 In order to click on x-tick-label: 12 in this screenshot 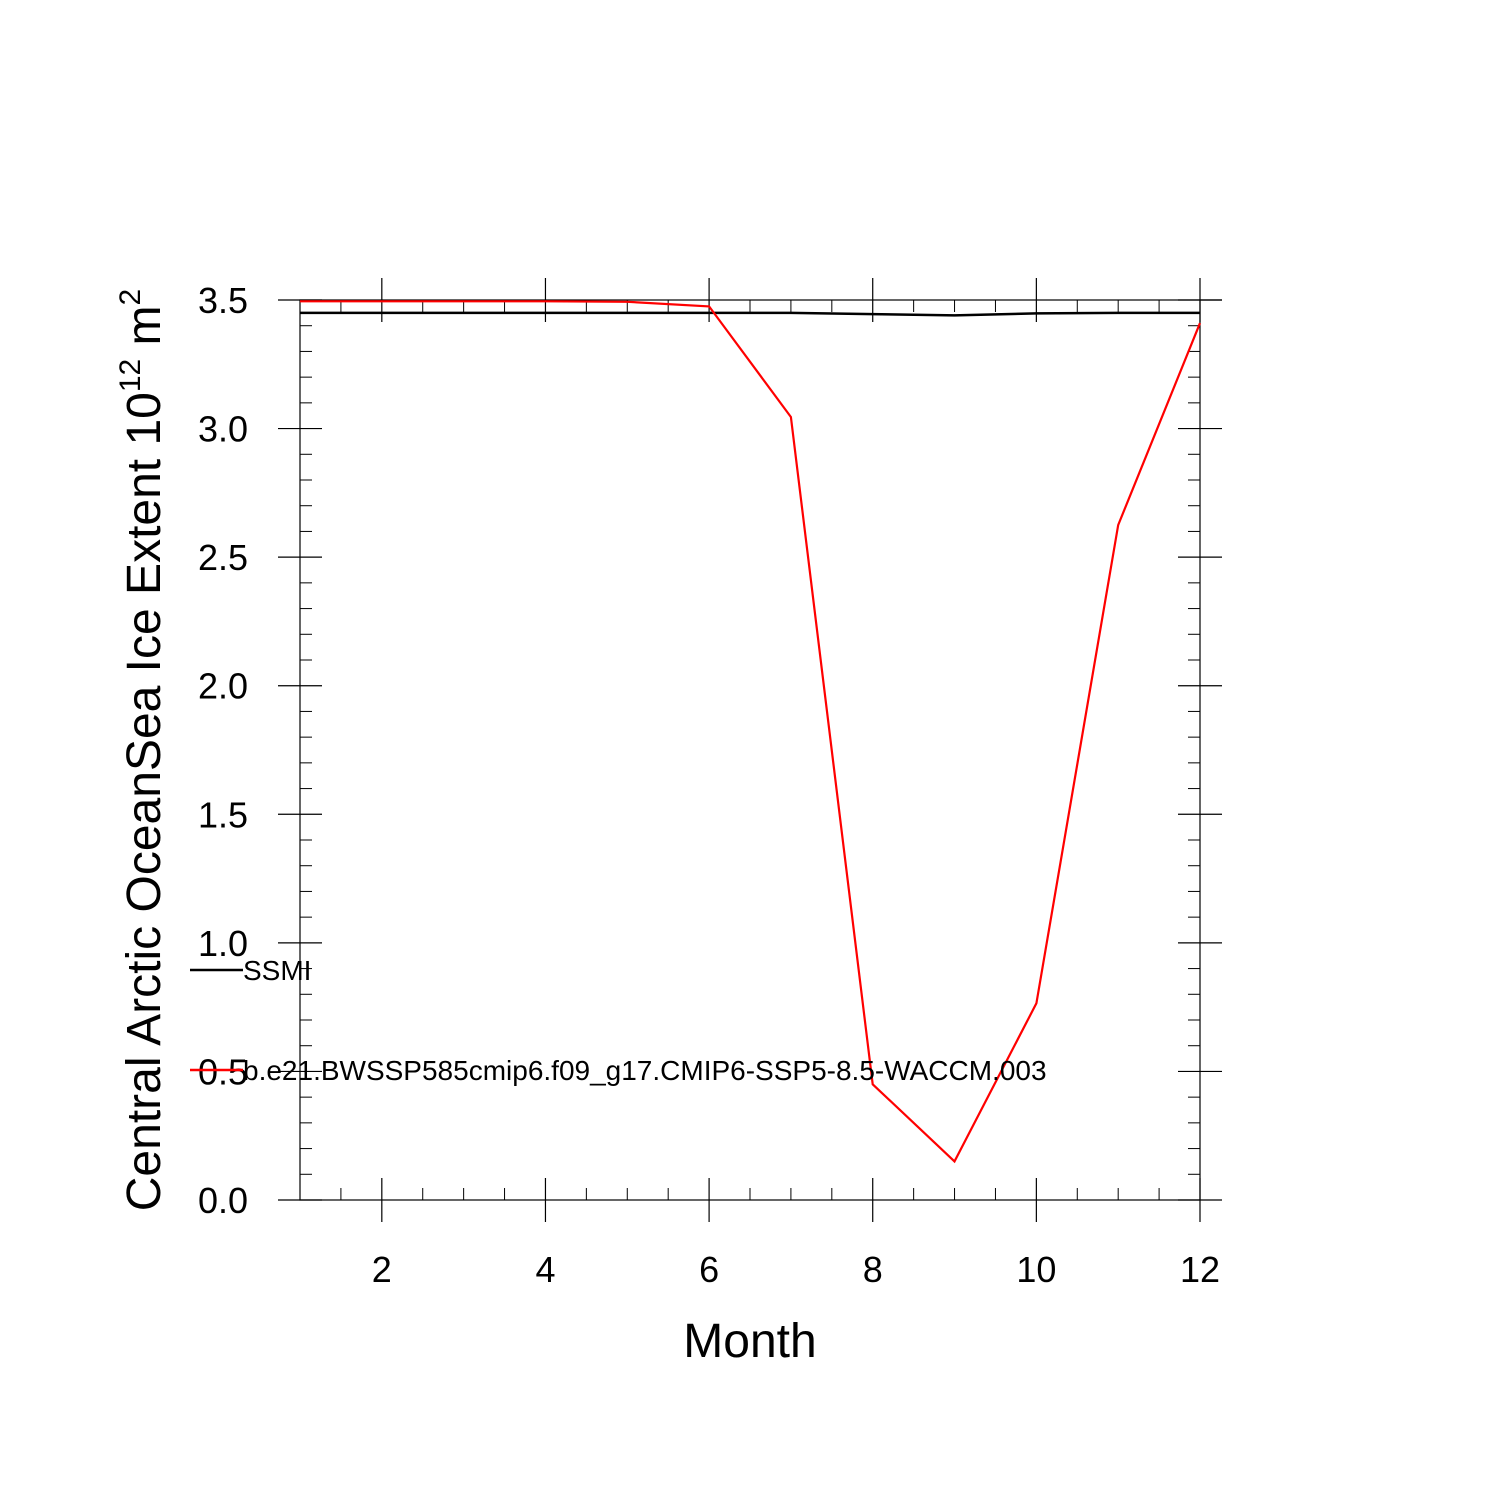, I will do `click(1200, 1269)`.